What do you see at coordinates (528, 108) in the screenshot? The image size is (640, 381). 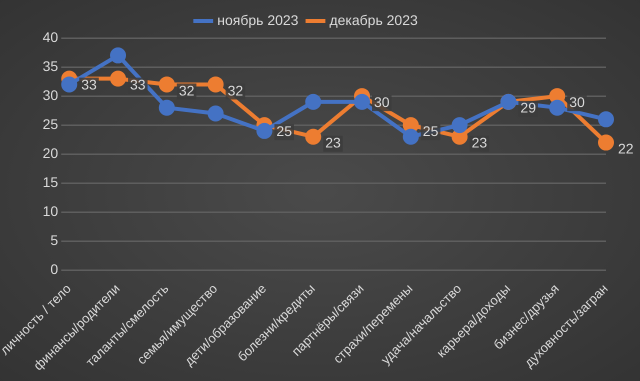 I see `data-label: 29` at bounding box center [528, 108].